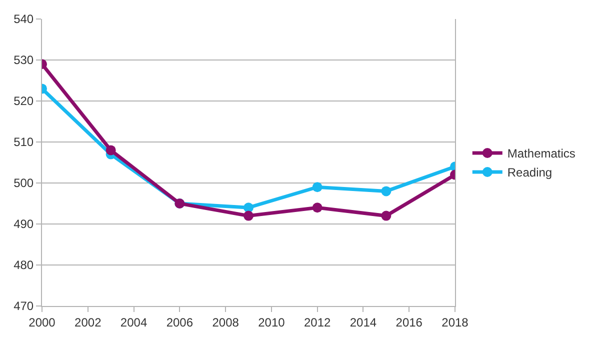  I want to click on y-tick-label: 470, so click(24, 306).